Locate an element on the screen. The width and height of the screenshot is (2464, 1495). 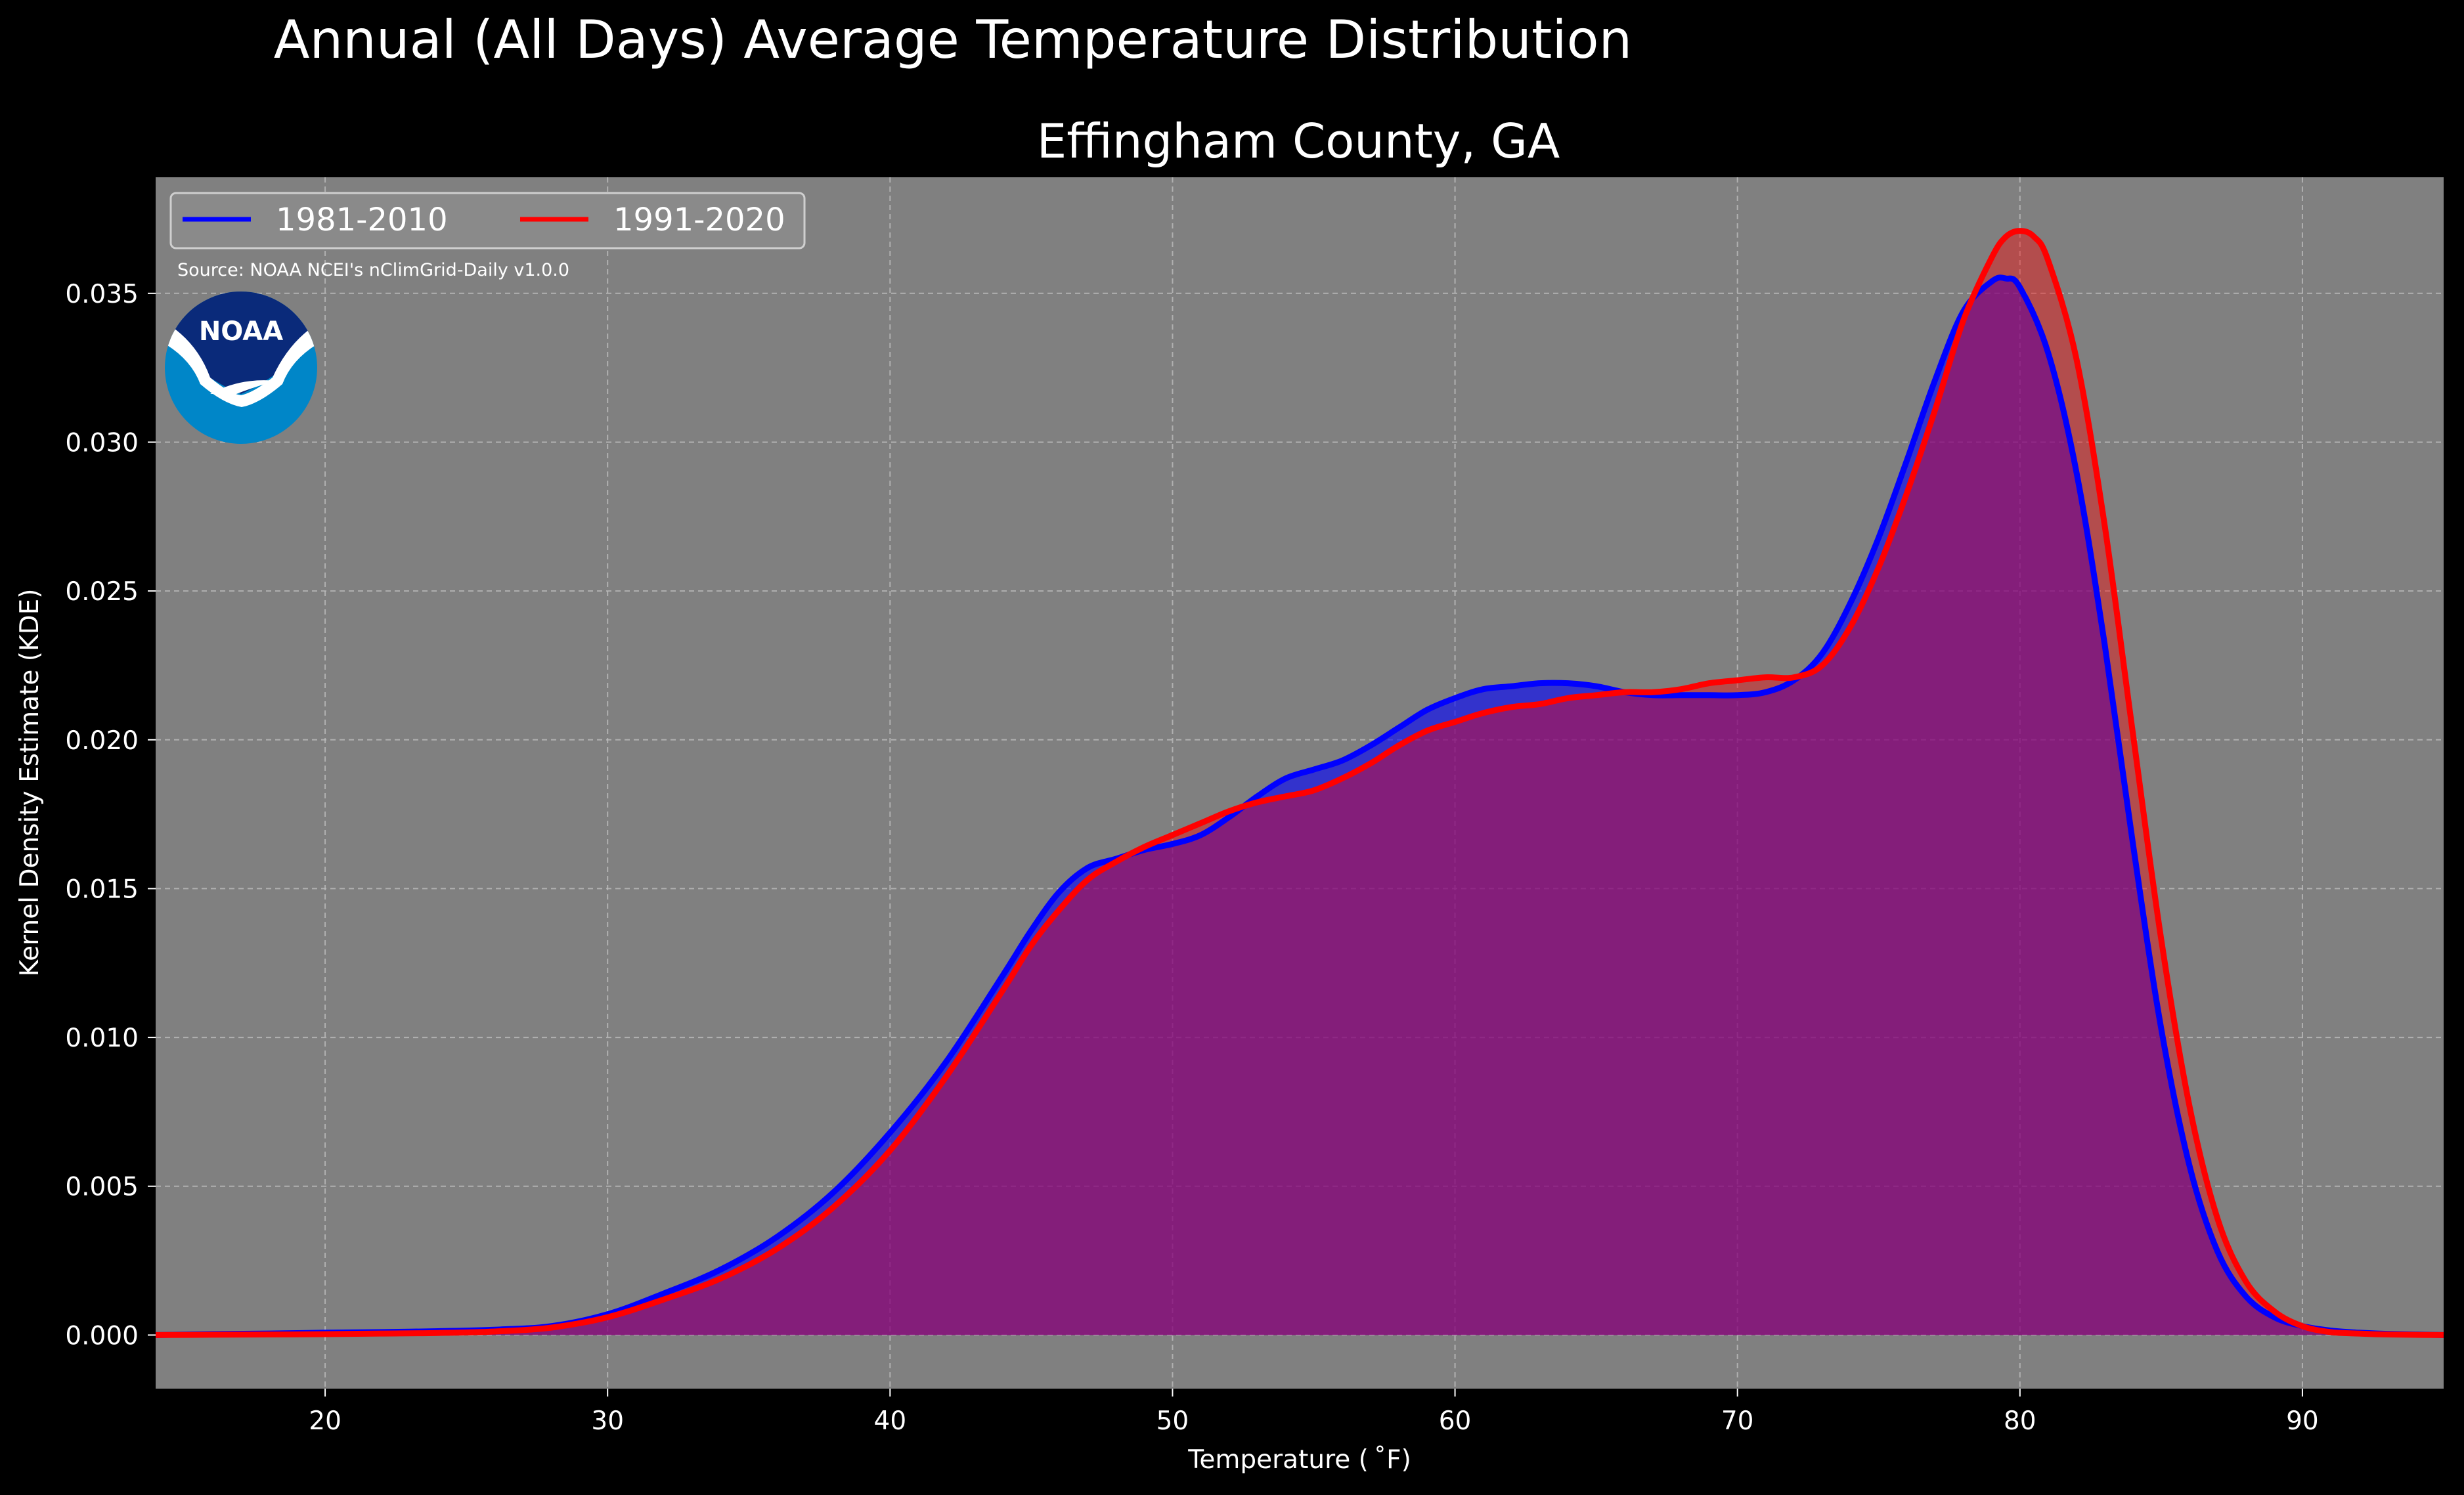
y-tick-label: 0.005 is located at coordinates (102, 1187).